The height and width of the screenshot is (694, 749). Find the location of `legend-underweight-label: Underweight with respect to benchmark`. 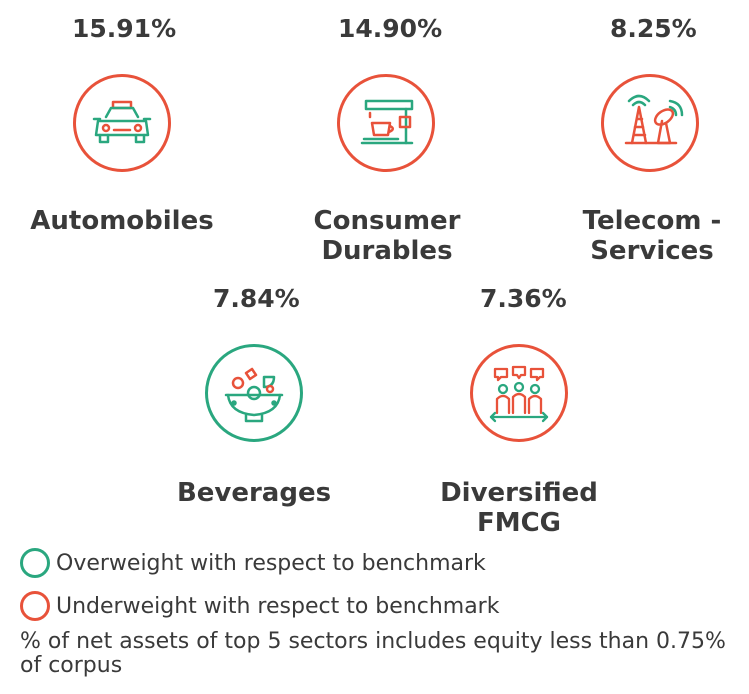

legend-underweight-label: Underweight with respect to benchmark is located at coordinates (278, 606).